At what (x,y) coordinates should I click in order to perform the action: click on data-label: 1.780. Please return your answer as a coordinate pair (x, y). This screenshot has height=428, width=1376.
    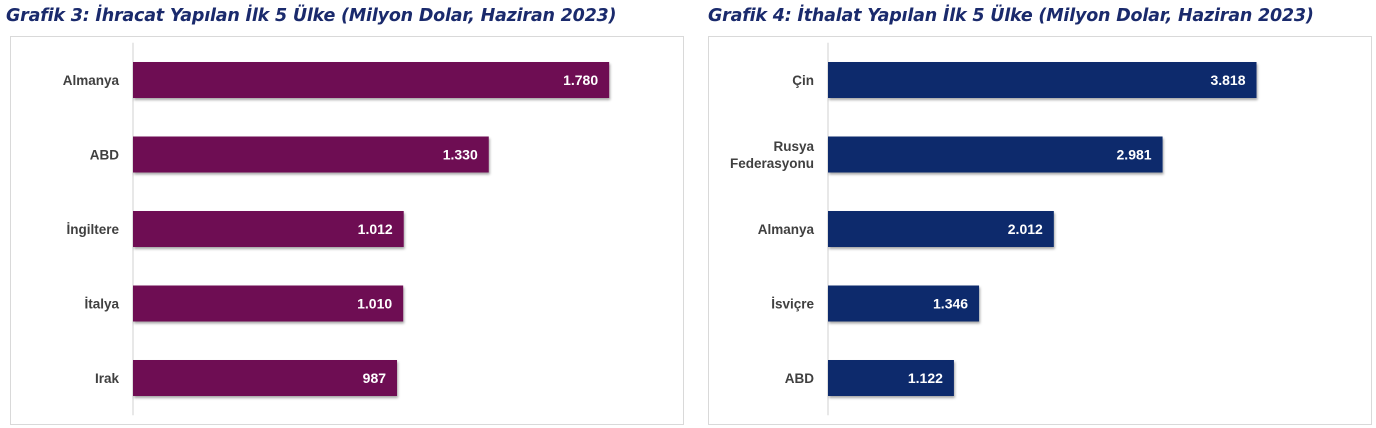
    Looking at the image, I should click on (580, 80).